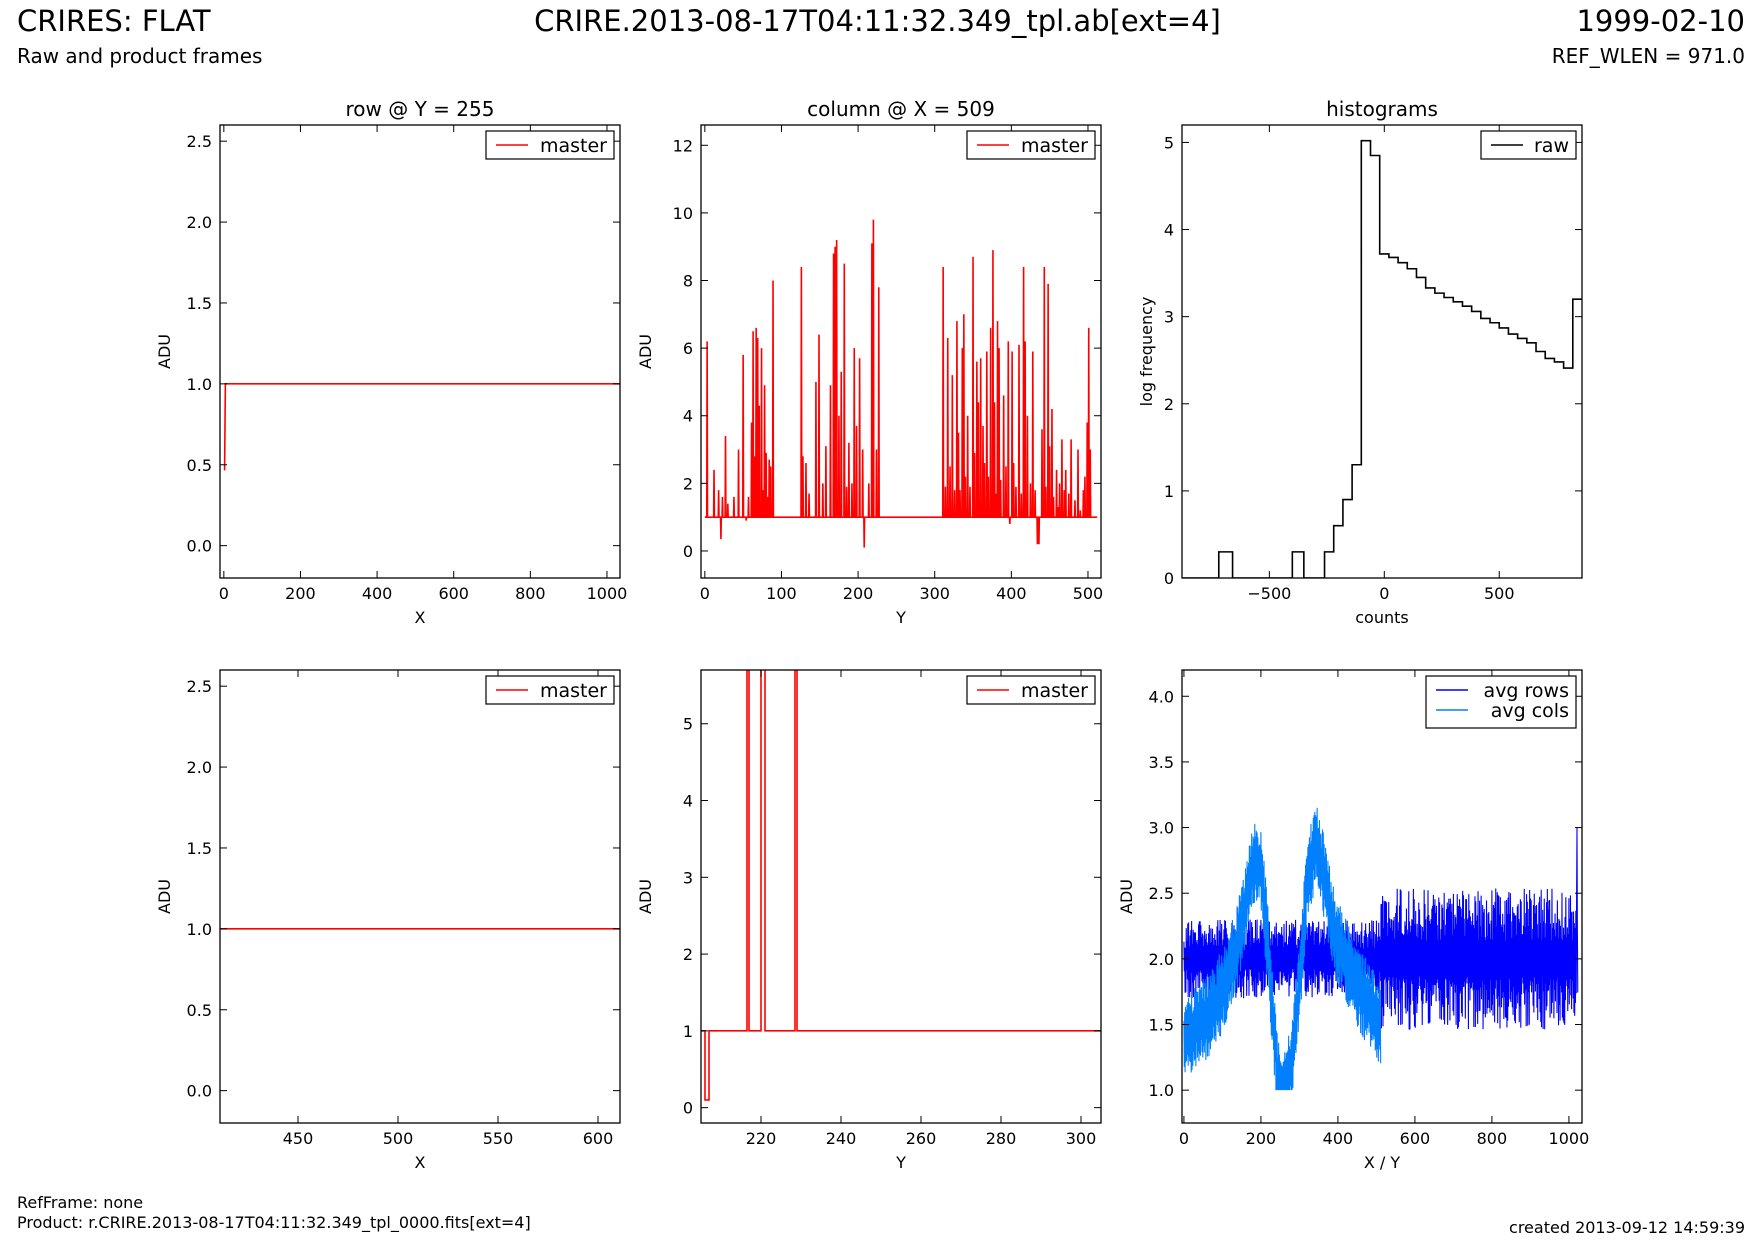 The image size is (1755, 1245). What do you see at coordinates (683, 213) in the screenshot?
I see `y-tick-label: 10` at bounding box center [683, 213].